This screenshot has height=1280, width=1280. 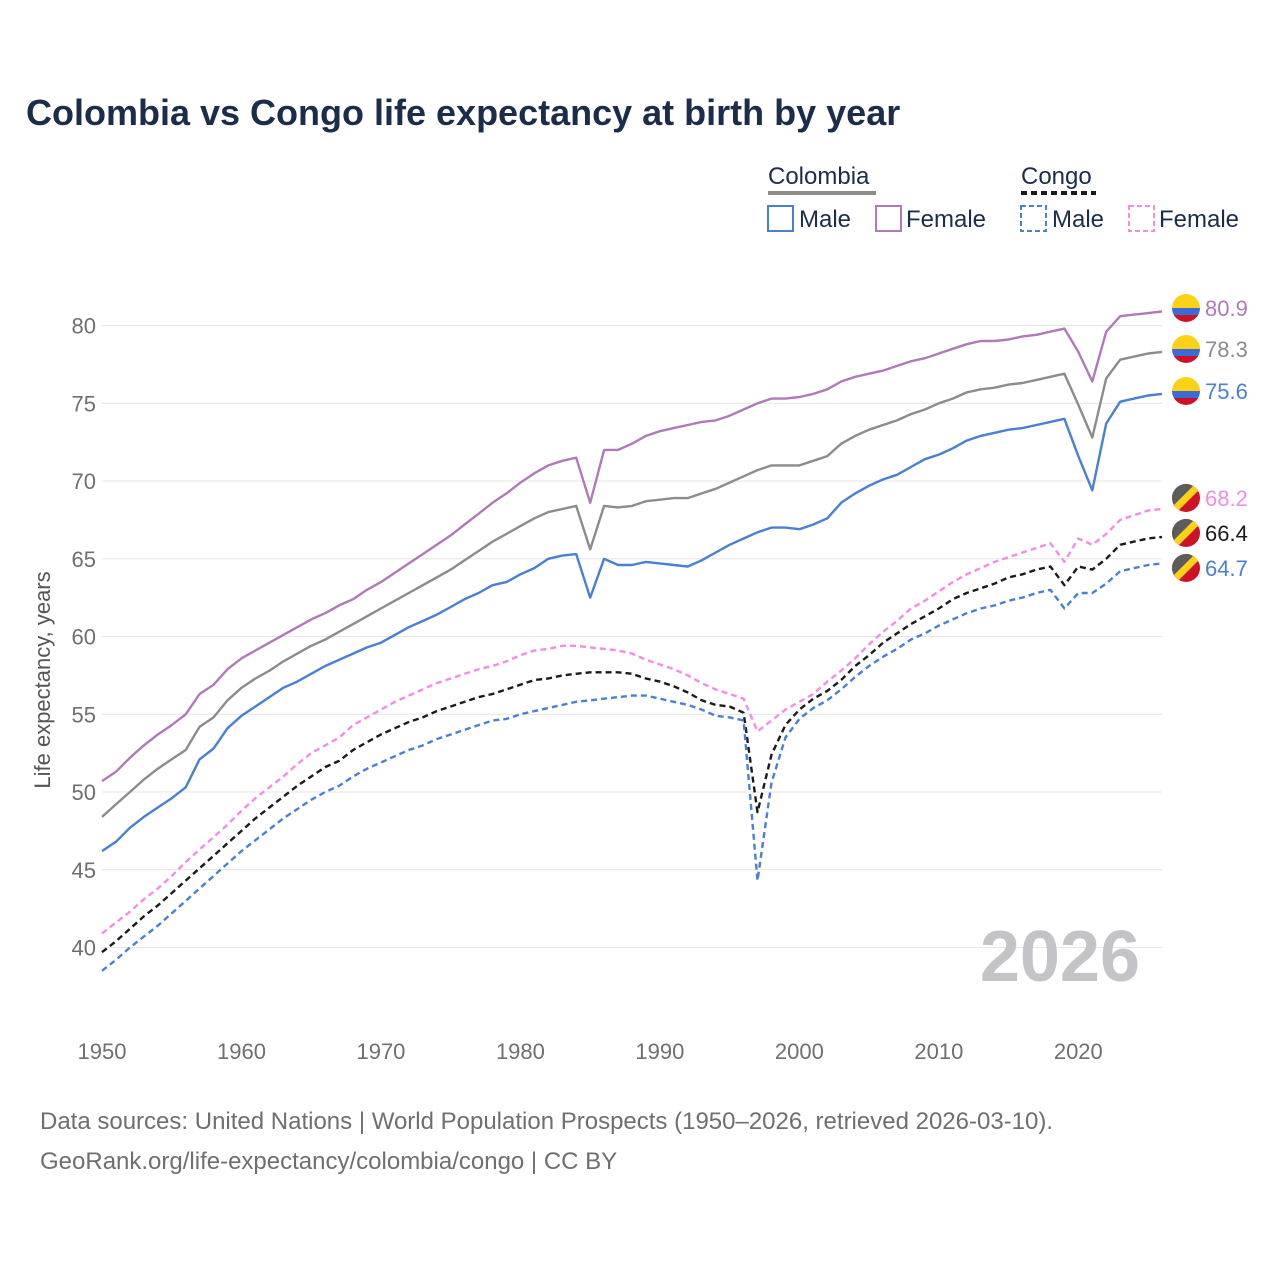 I want to click on x-tick-label: 2000, so click(x=799, y=1051).